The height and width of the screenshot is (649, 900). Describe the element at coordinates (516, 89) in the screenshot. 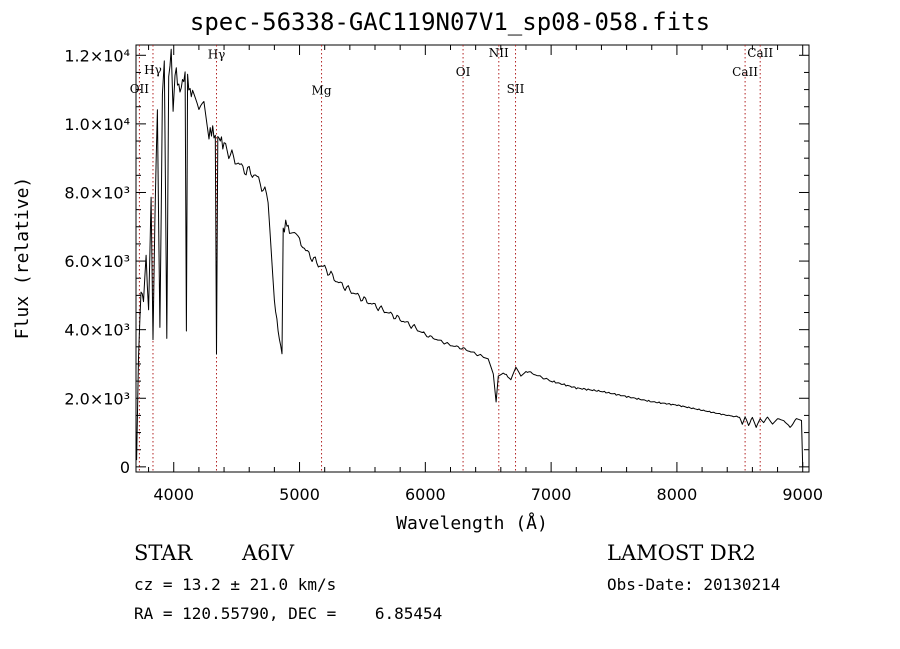

I see `line-marker-label: SII` at that location.